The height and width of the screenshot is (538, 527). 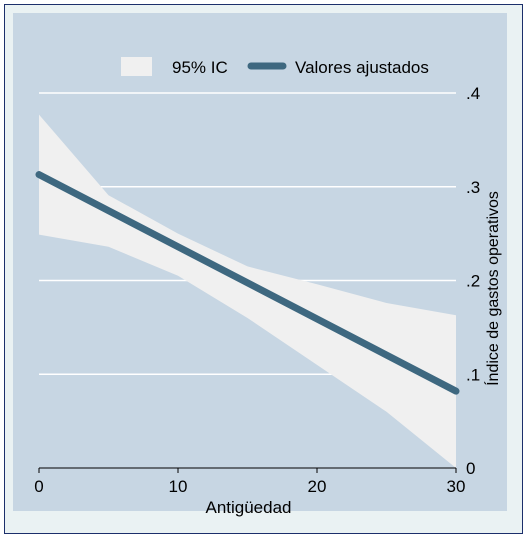 What do you see at coordinates (317, 486) in the screenshot?
I see `x-tick-label: 20` at bounding box center [317, 486].